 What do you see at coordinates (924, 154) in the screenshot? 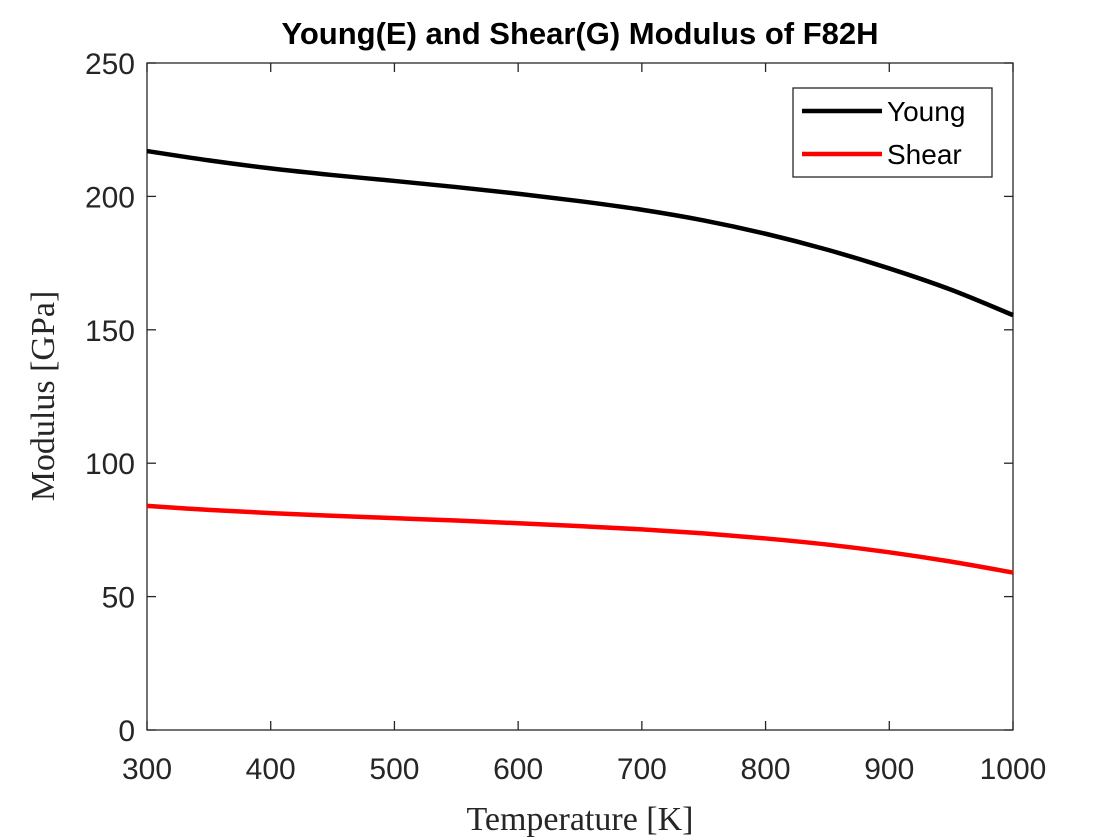
I see `legend-label-shear: Shear` at bounding box center [924, 154].